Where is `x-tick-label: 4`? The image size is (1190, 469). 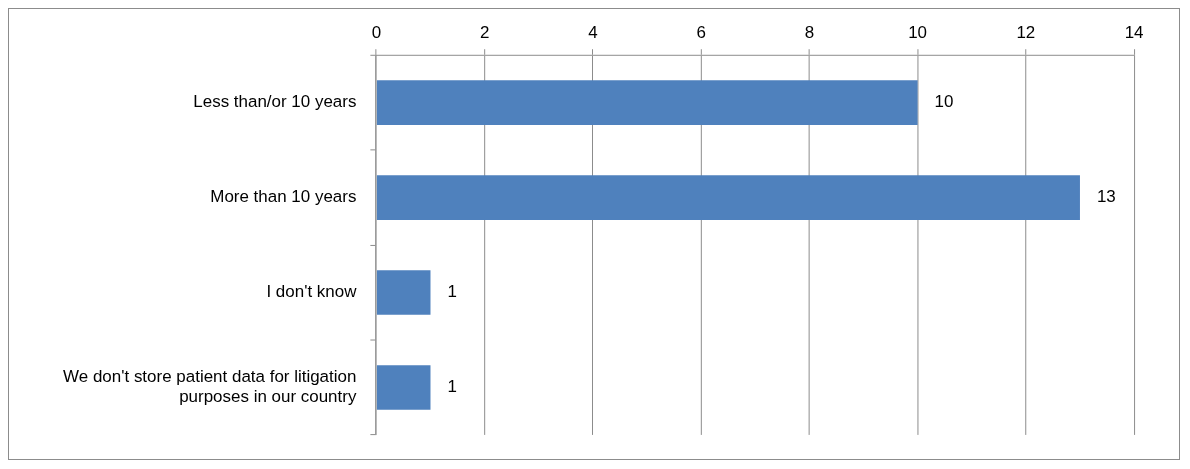 x-tick-label: 4 is located at coordinates (593, 32).